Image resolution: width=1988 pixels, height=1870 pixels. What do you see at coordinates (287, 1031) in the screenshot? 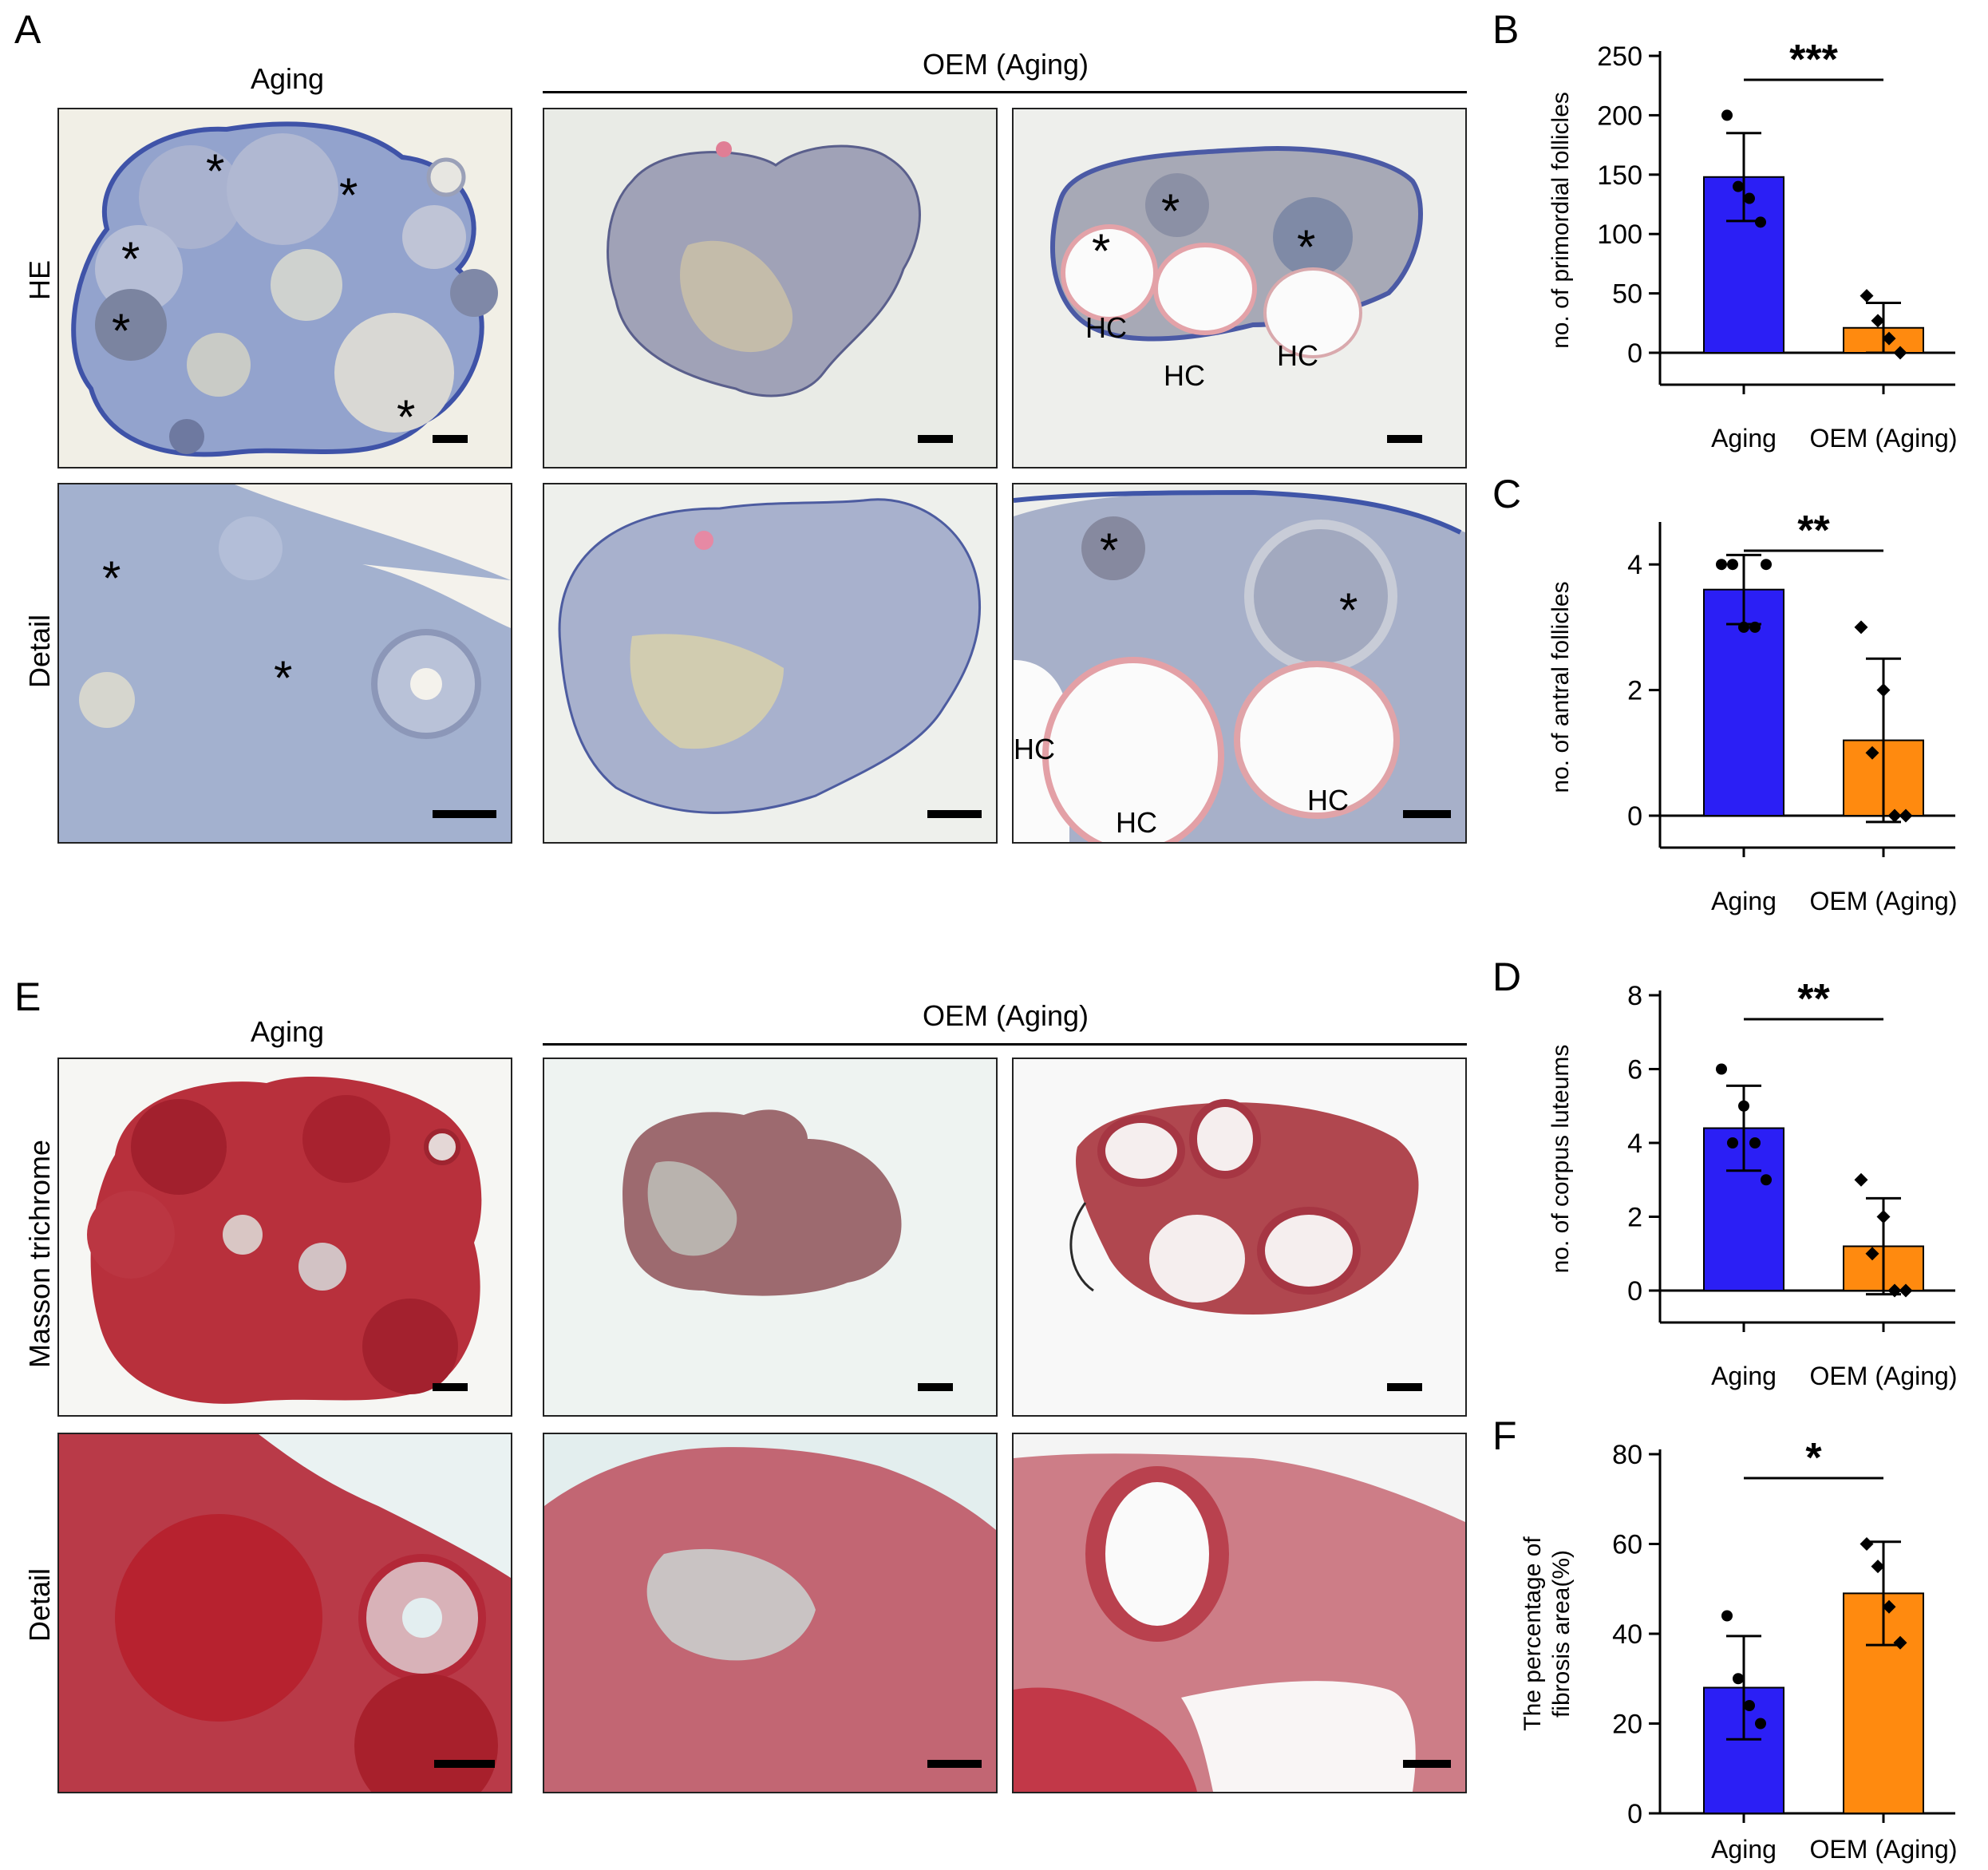
I see `e-col-title-aging: Aging` at bounding box center [287, 1031].